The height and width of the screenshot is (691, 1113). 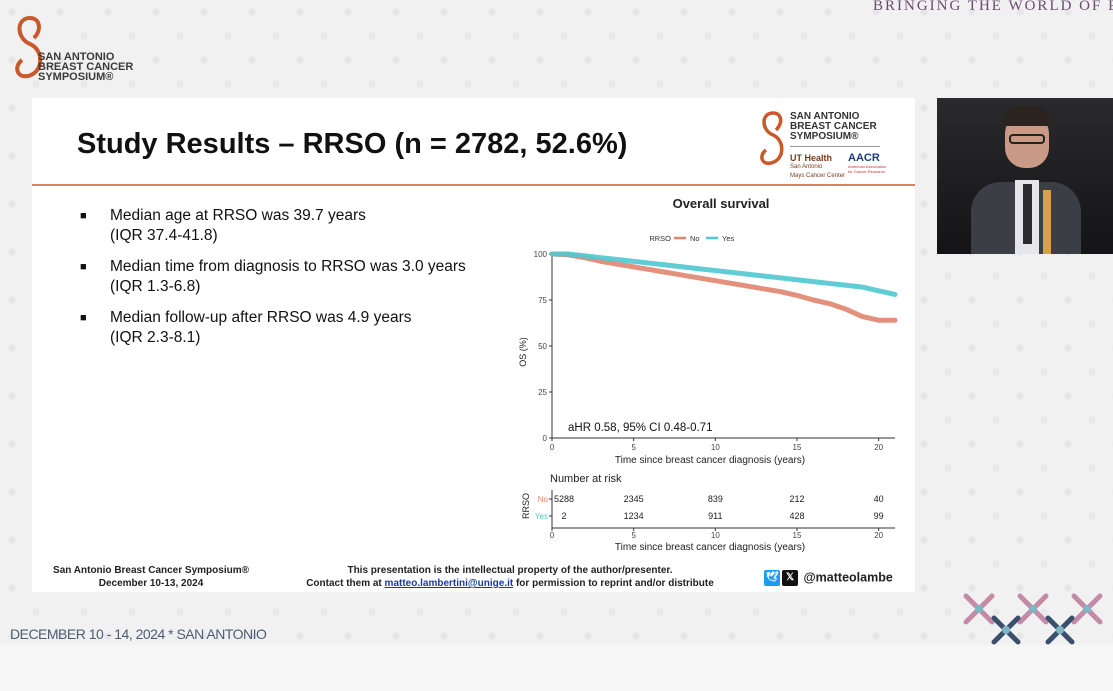 What do you see at coordinates (352, 144) in the screenshot?
I see `slide-title: Study Results – RRSO (n = 2782, 52.6%)` at bounding box center [352, 144].